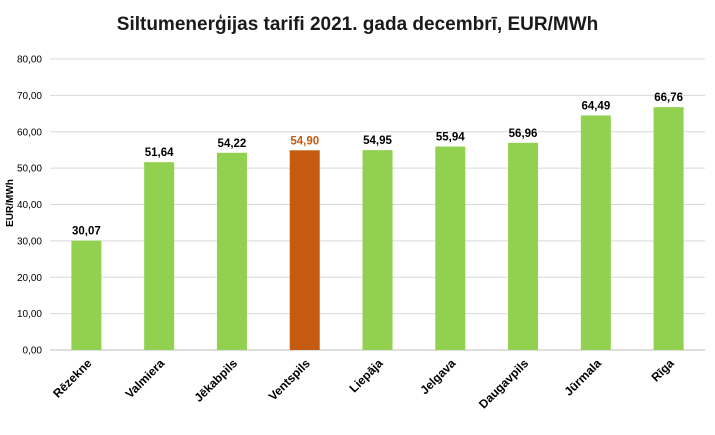  Describe the element at coordinates (437, 376) in the screenshot. I see `x-tick-label: Jelgava` at that location.